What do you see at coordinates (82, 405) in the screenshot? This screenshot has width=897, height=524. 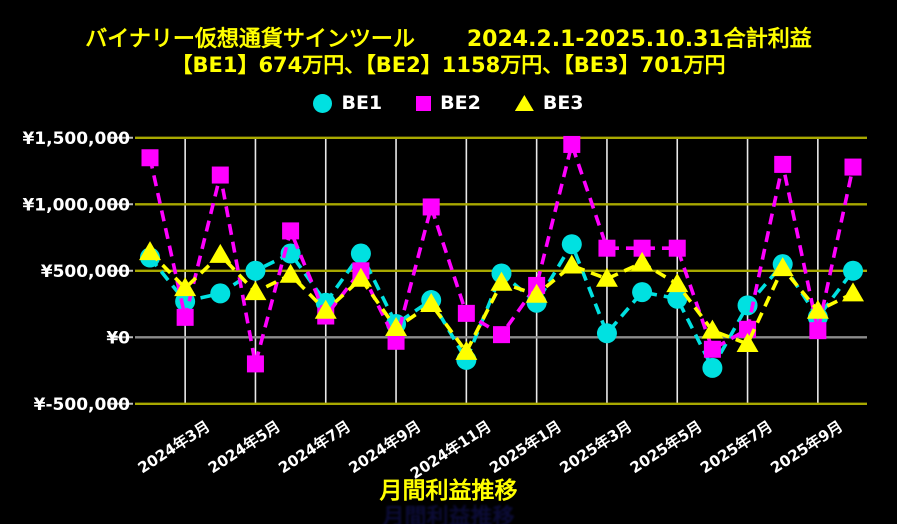 I see `y-axis-tick-label: ¥-500,000` at bounding box center [82, 405].